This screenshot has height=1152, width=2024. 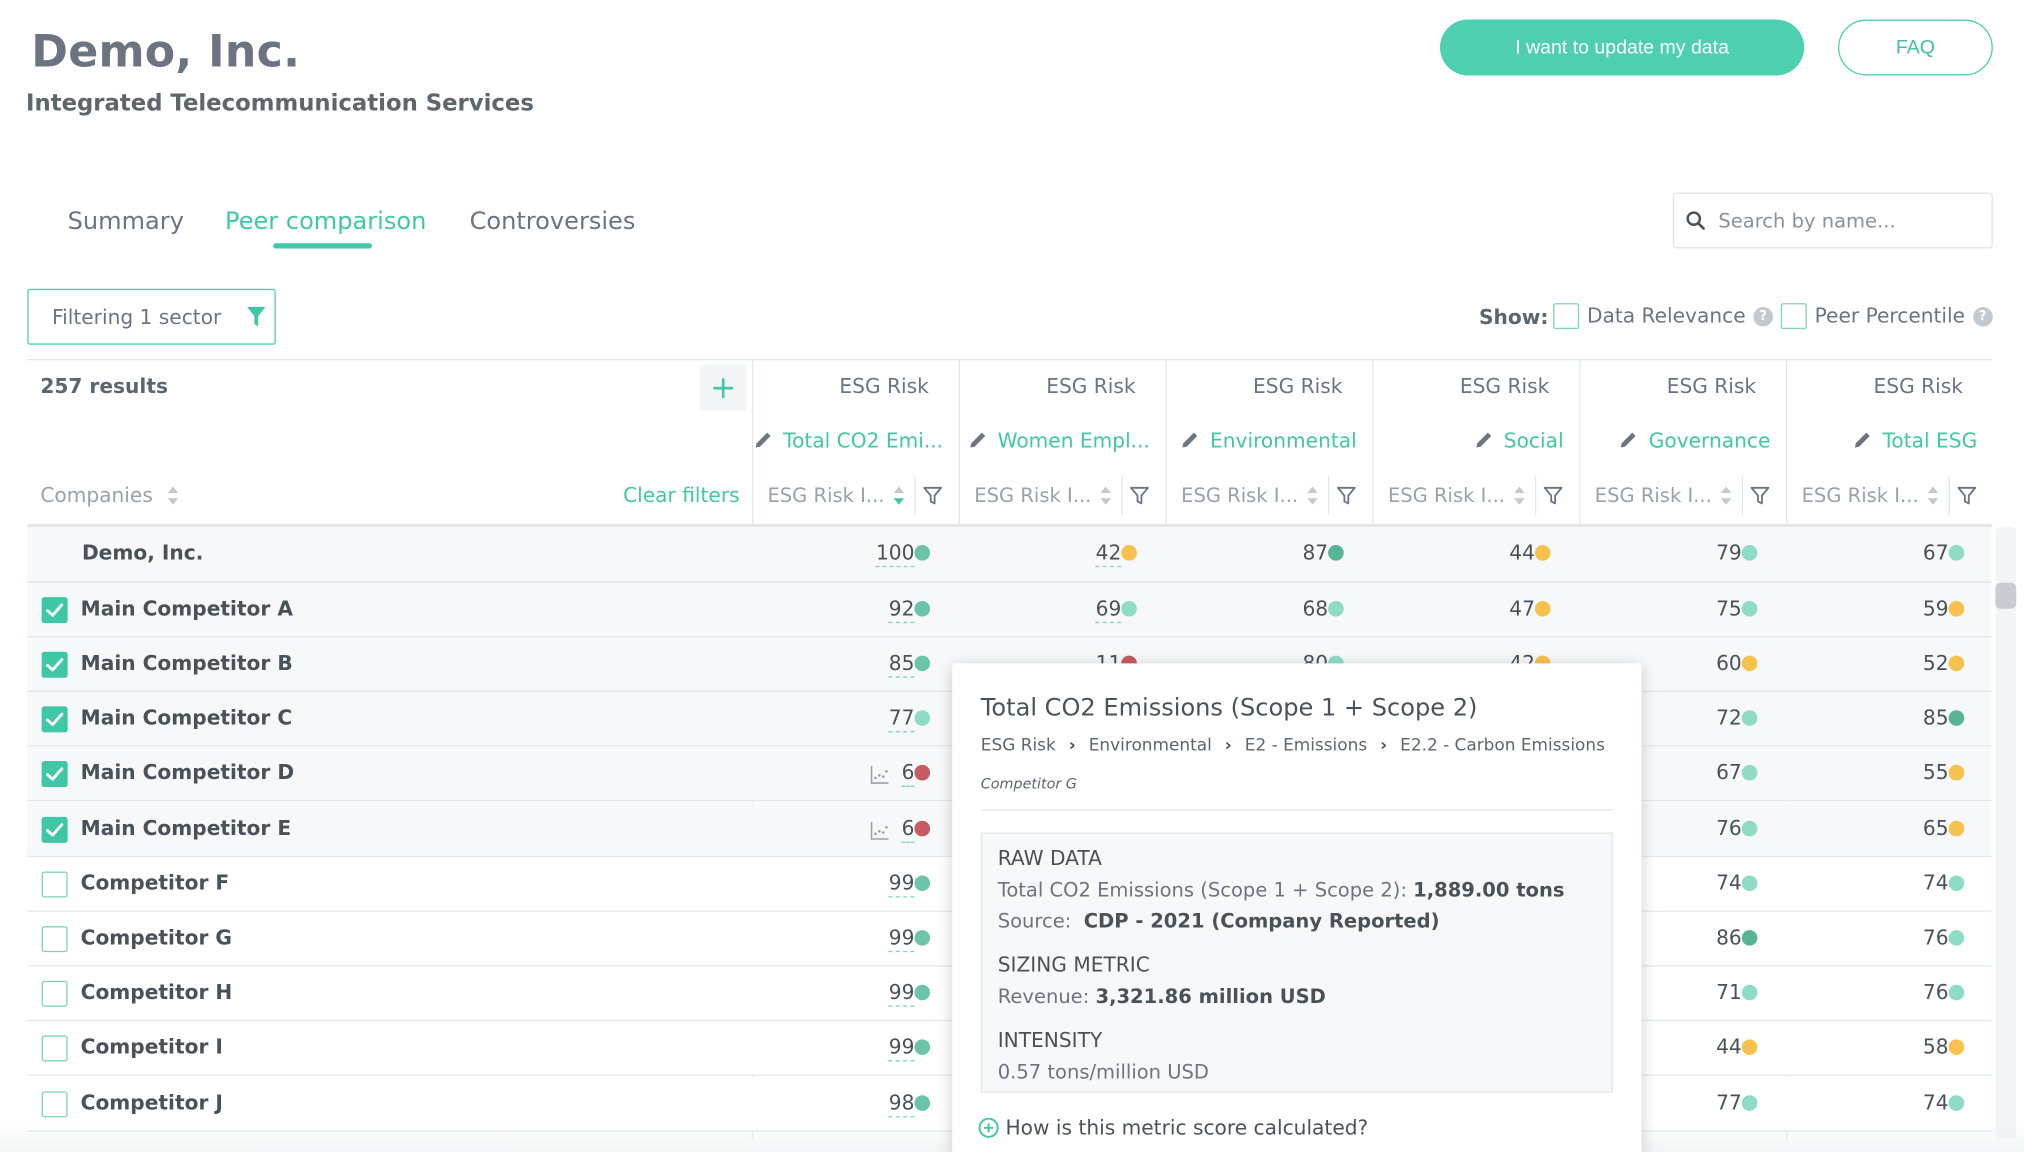 I want to click on score-value: 71, so click(x=1729, y=992).